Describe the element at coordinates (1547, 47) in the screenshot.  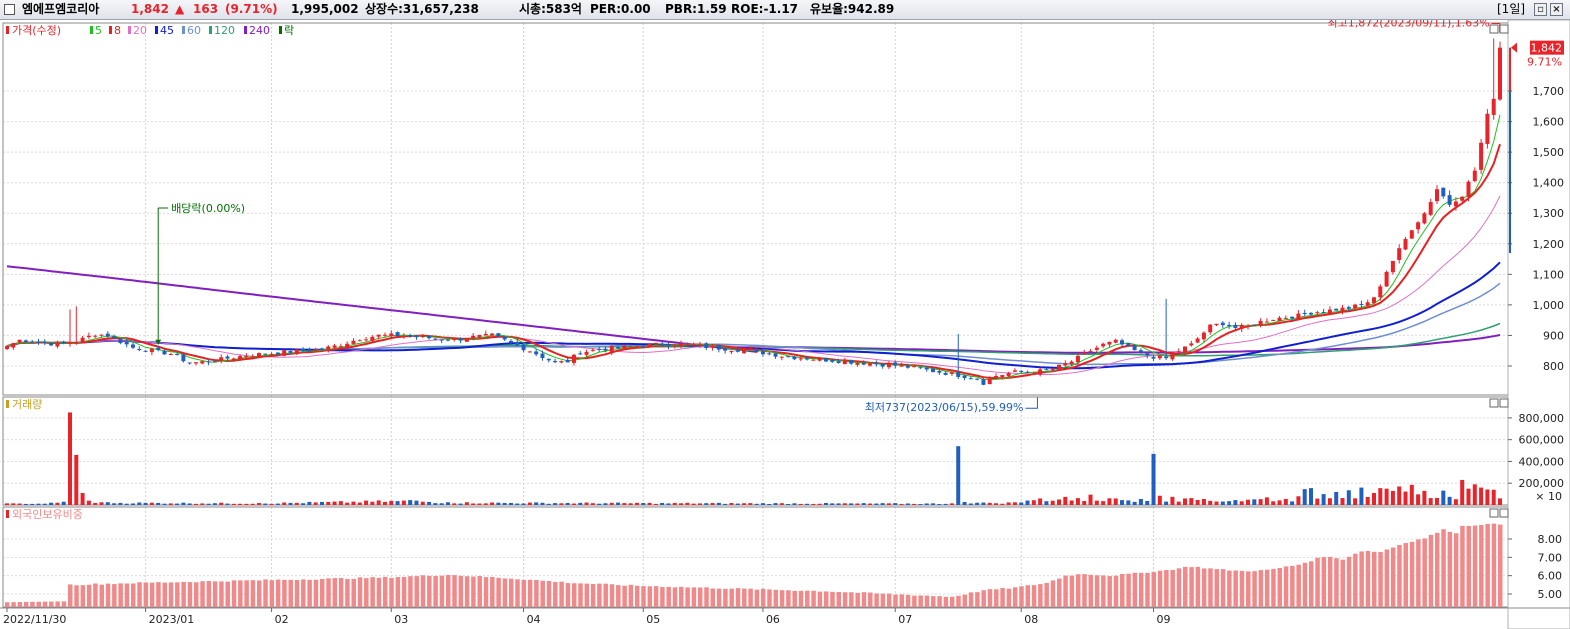
I see `current-price-box` at that location.